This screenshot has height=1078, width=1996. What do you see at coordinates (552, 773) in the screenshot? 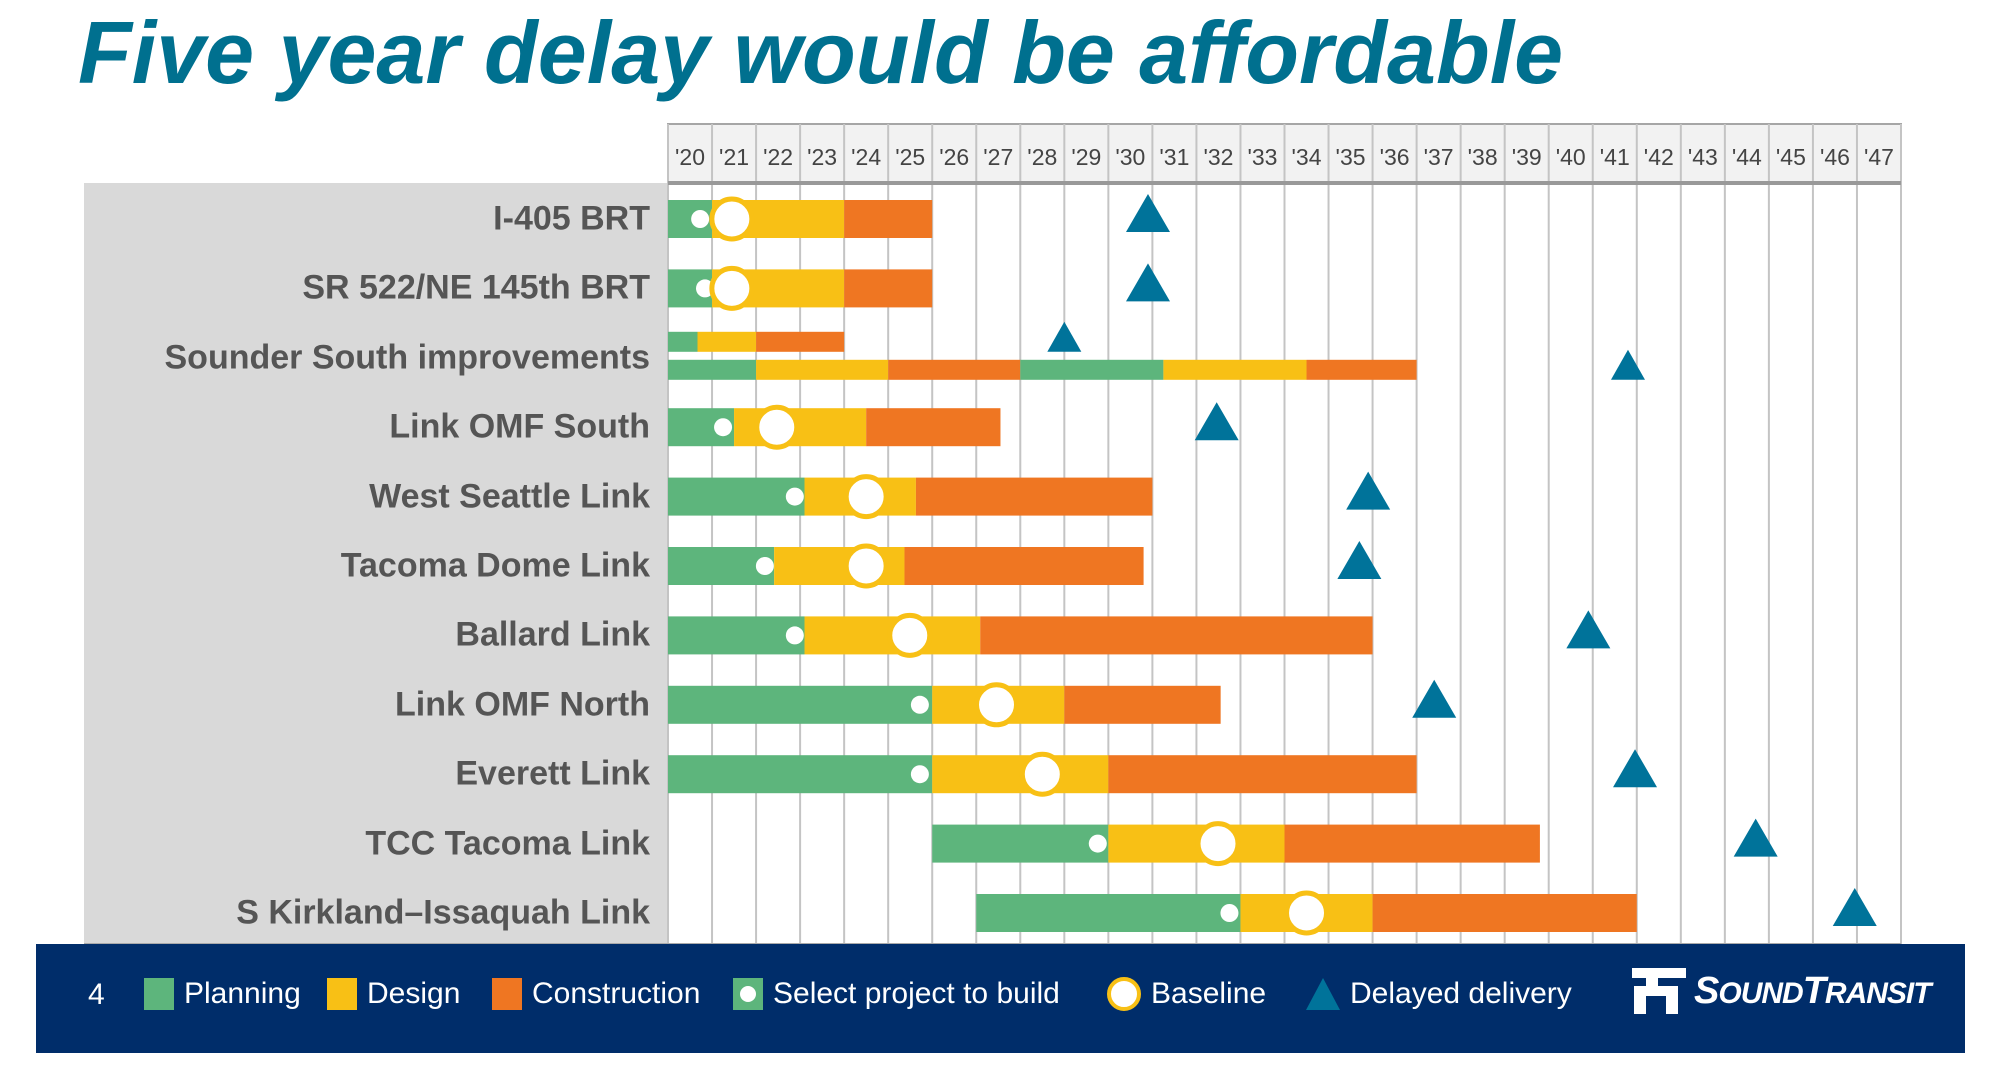
I see `row-label: Everett Link` at bounding box center [552, 773].